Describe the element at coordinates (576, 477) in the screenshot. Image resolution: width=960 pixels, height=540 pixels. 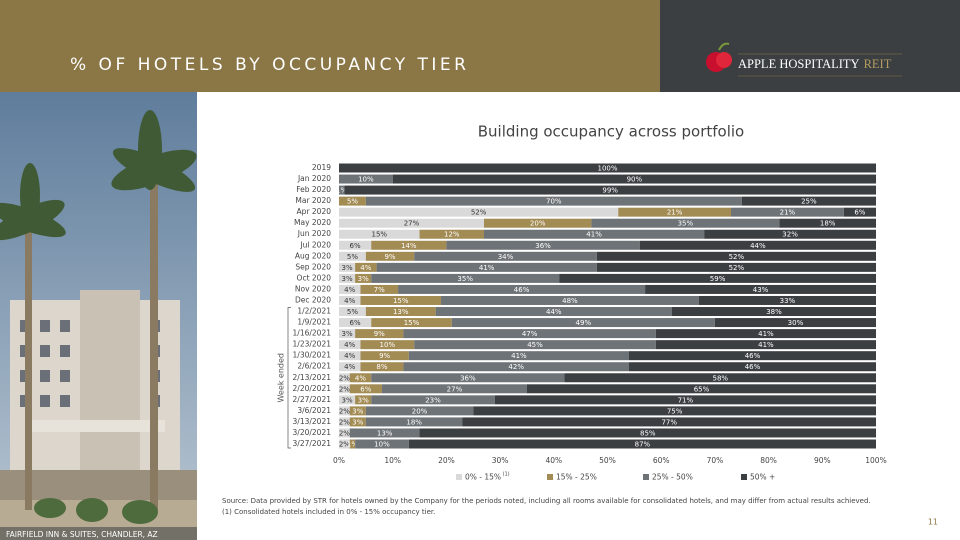
I see `legend-label: 15% - 25%` at that location.